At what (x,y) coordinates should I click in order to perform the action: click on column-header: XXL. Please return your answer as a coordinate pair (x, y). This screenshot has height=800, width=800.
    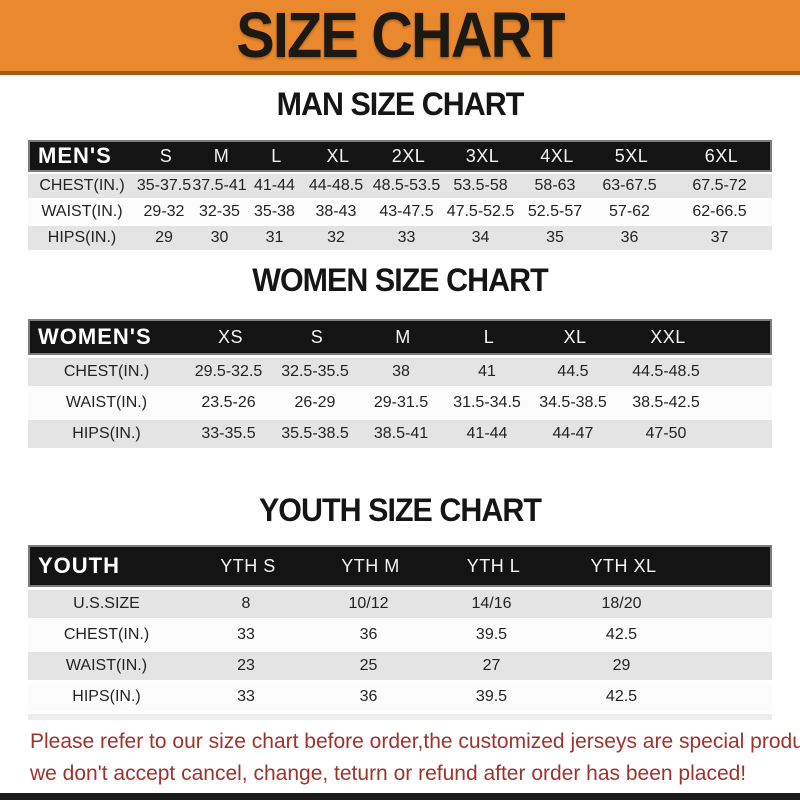
    Looking at the image, I should click on (668, 336).